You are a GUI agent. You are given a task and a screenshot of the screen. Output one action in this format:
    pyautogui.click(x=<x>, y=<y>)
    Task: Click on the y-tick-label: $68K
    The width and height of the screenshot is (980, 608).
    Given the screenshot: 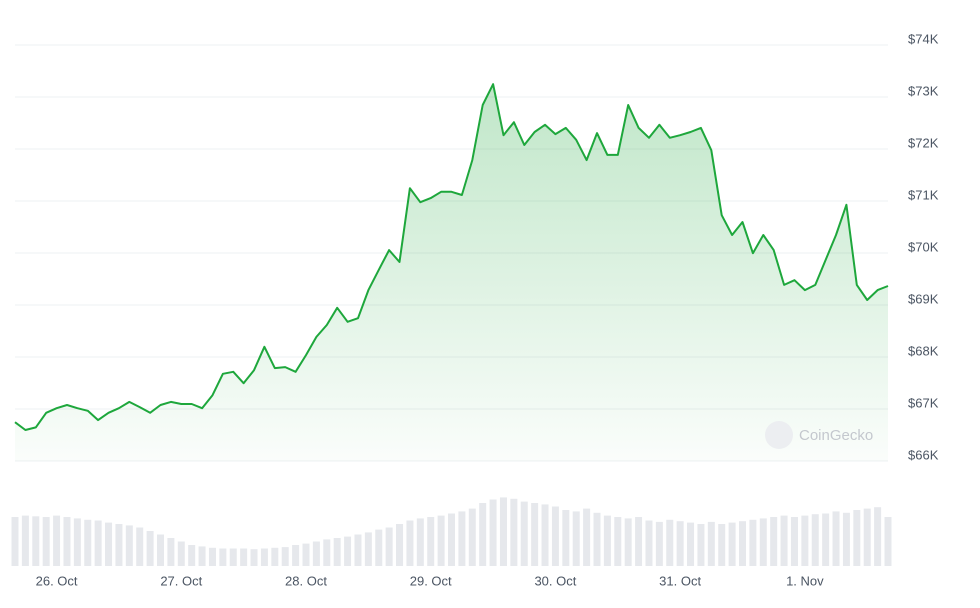 What is the action you would take?
    pyautogui.click(x=923, y=350)
    